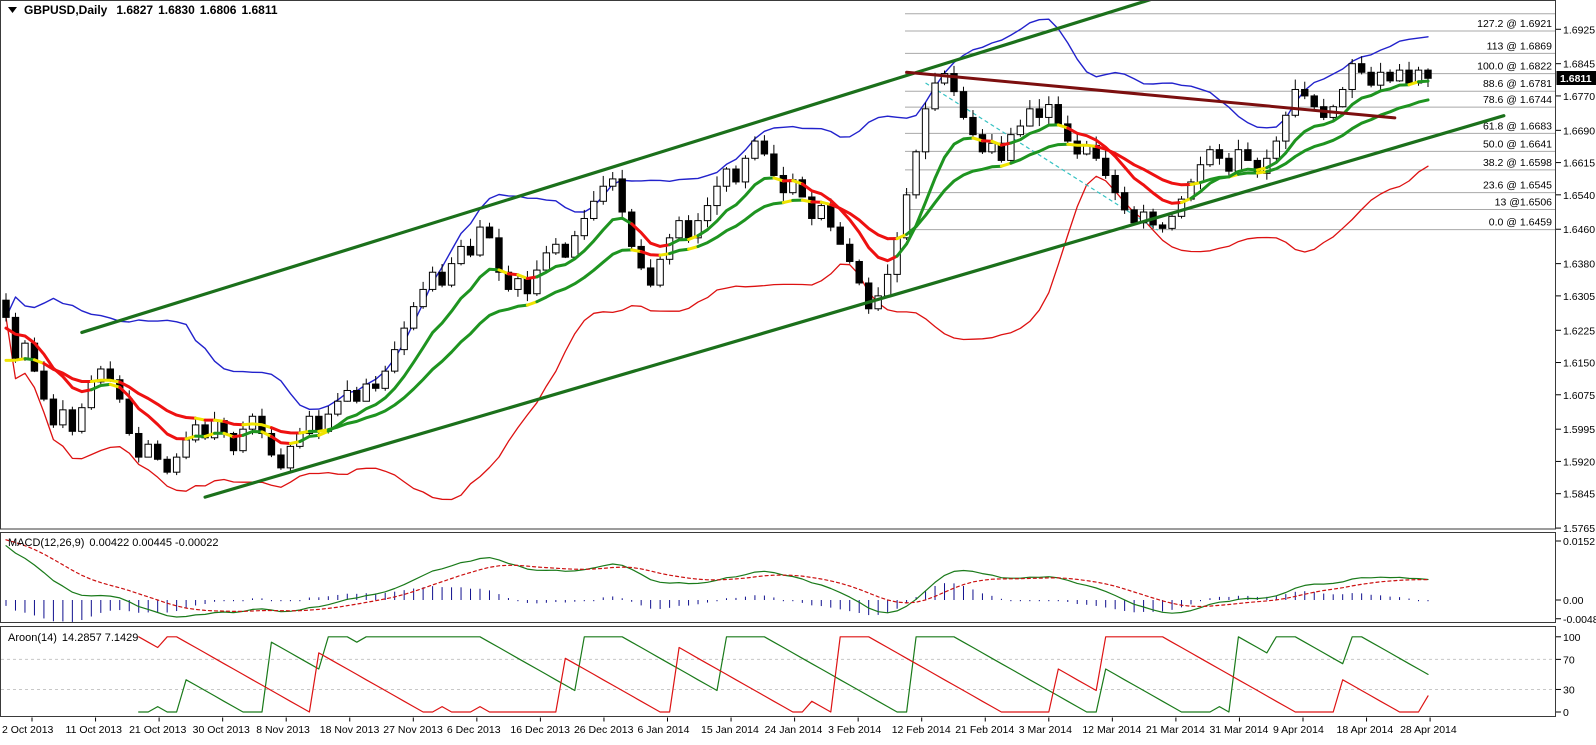 The height and width of the screenshot is (745, 1596). Describe the element at coordinates (1579, 331) in the screenshot. I see `price-tick-label: 1.6225` at that location.